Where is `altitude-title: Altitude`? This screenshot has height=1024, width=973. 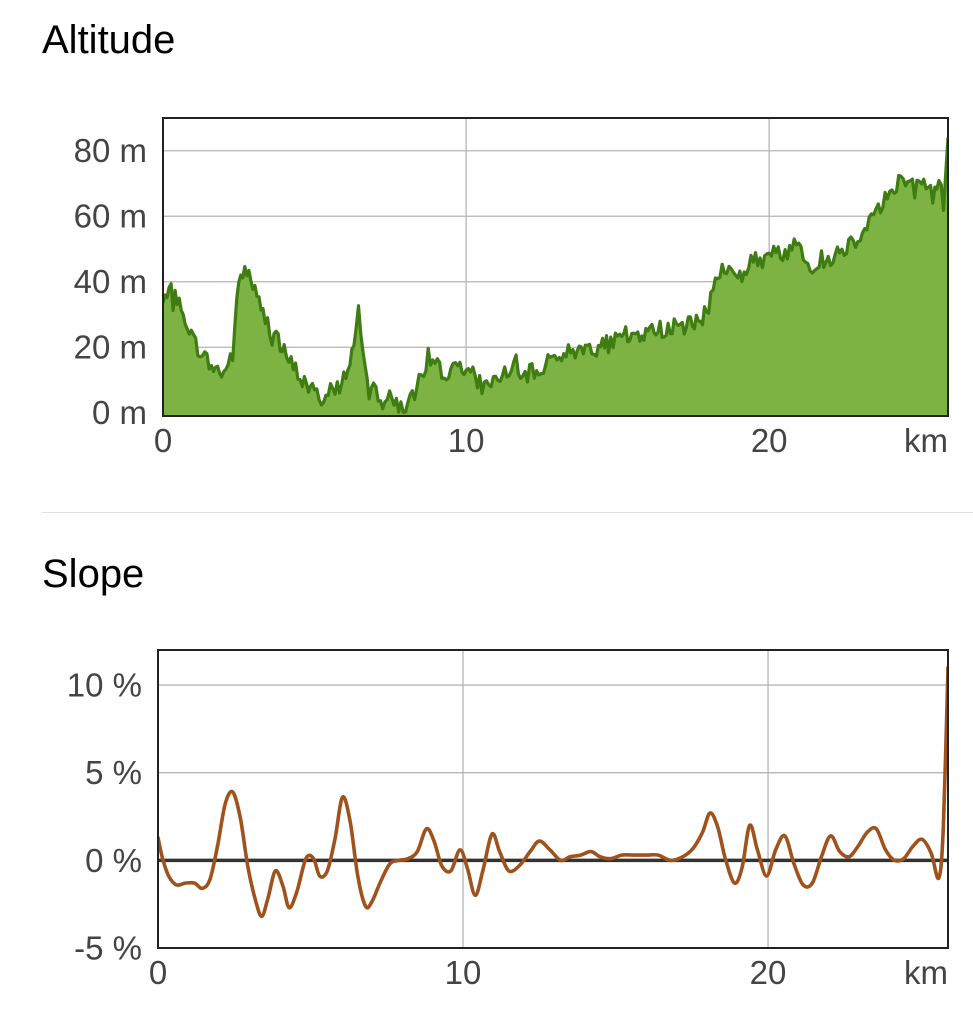 altitude-title: Altitude is located at coordinates (109, 40).